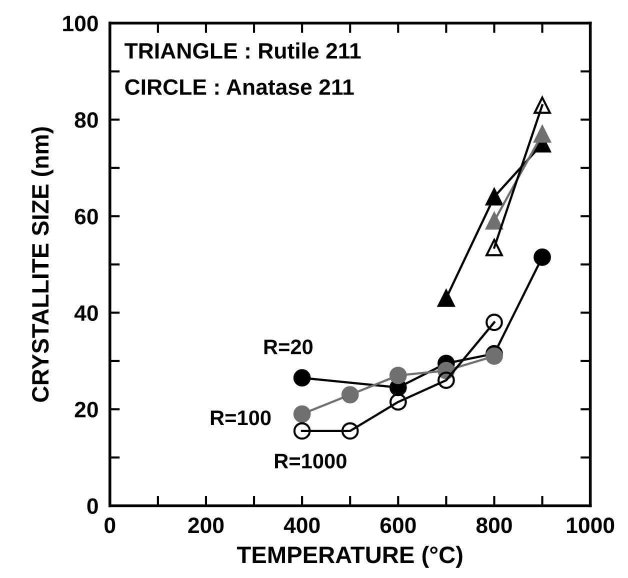  Describe the element at coordinates (110, 525) in the screenshot. I see `x-tick-label: 0` at that location.